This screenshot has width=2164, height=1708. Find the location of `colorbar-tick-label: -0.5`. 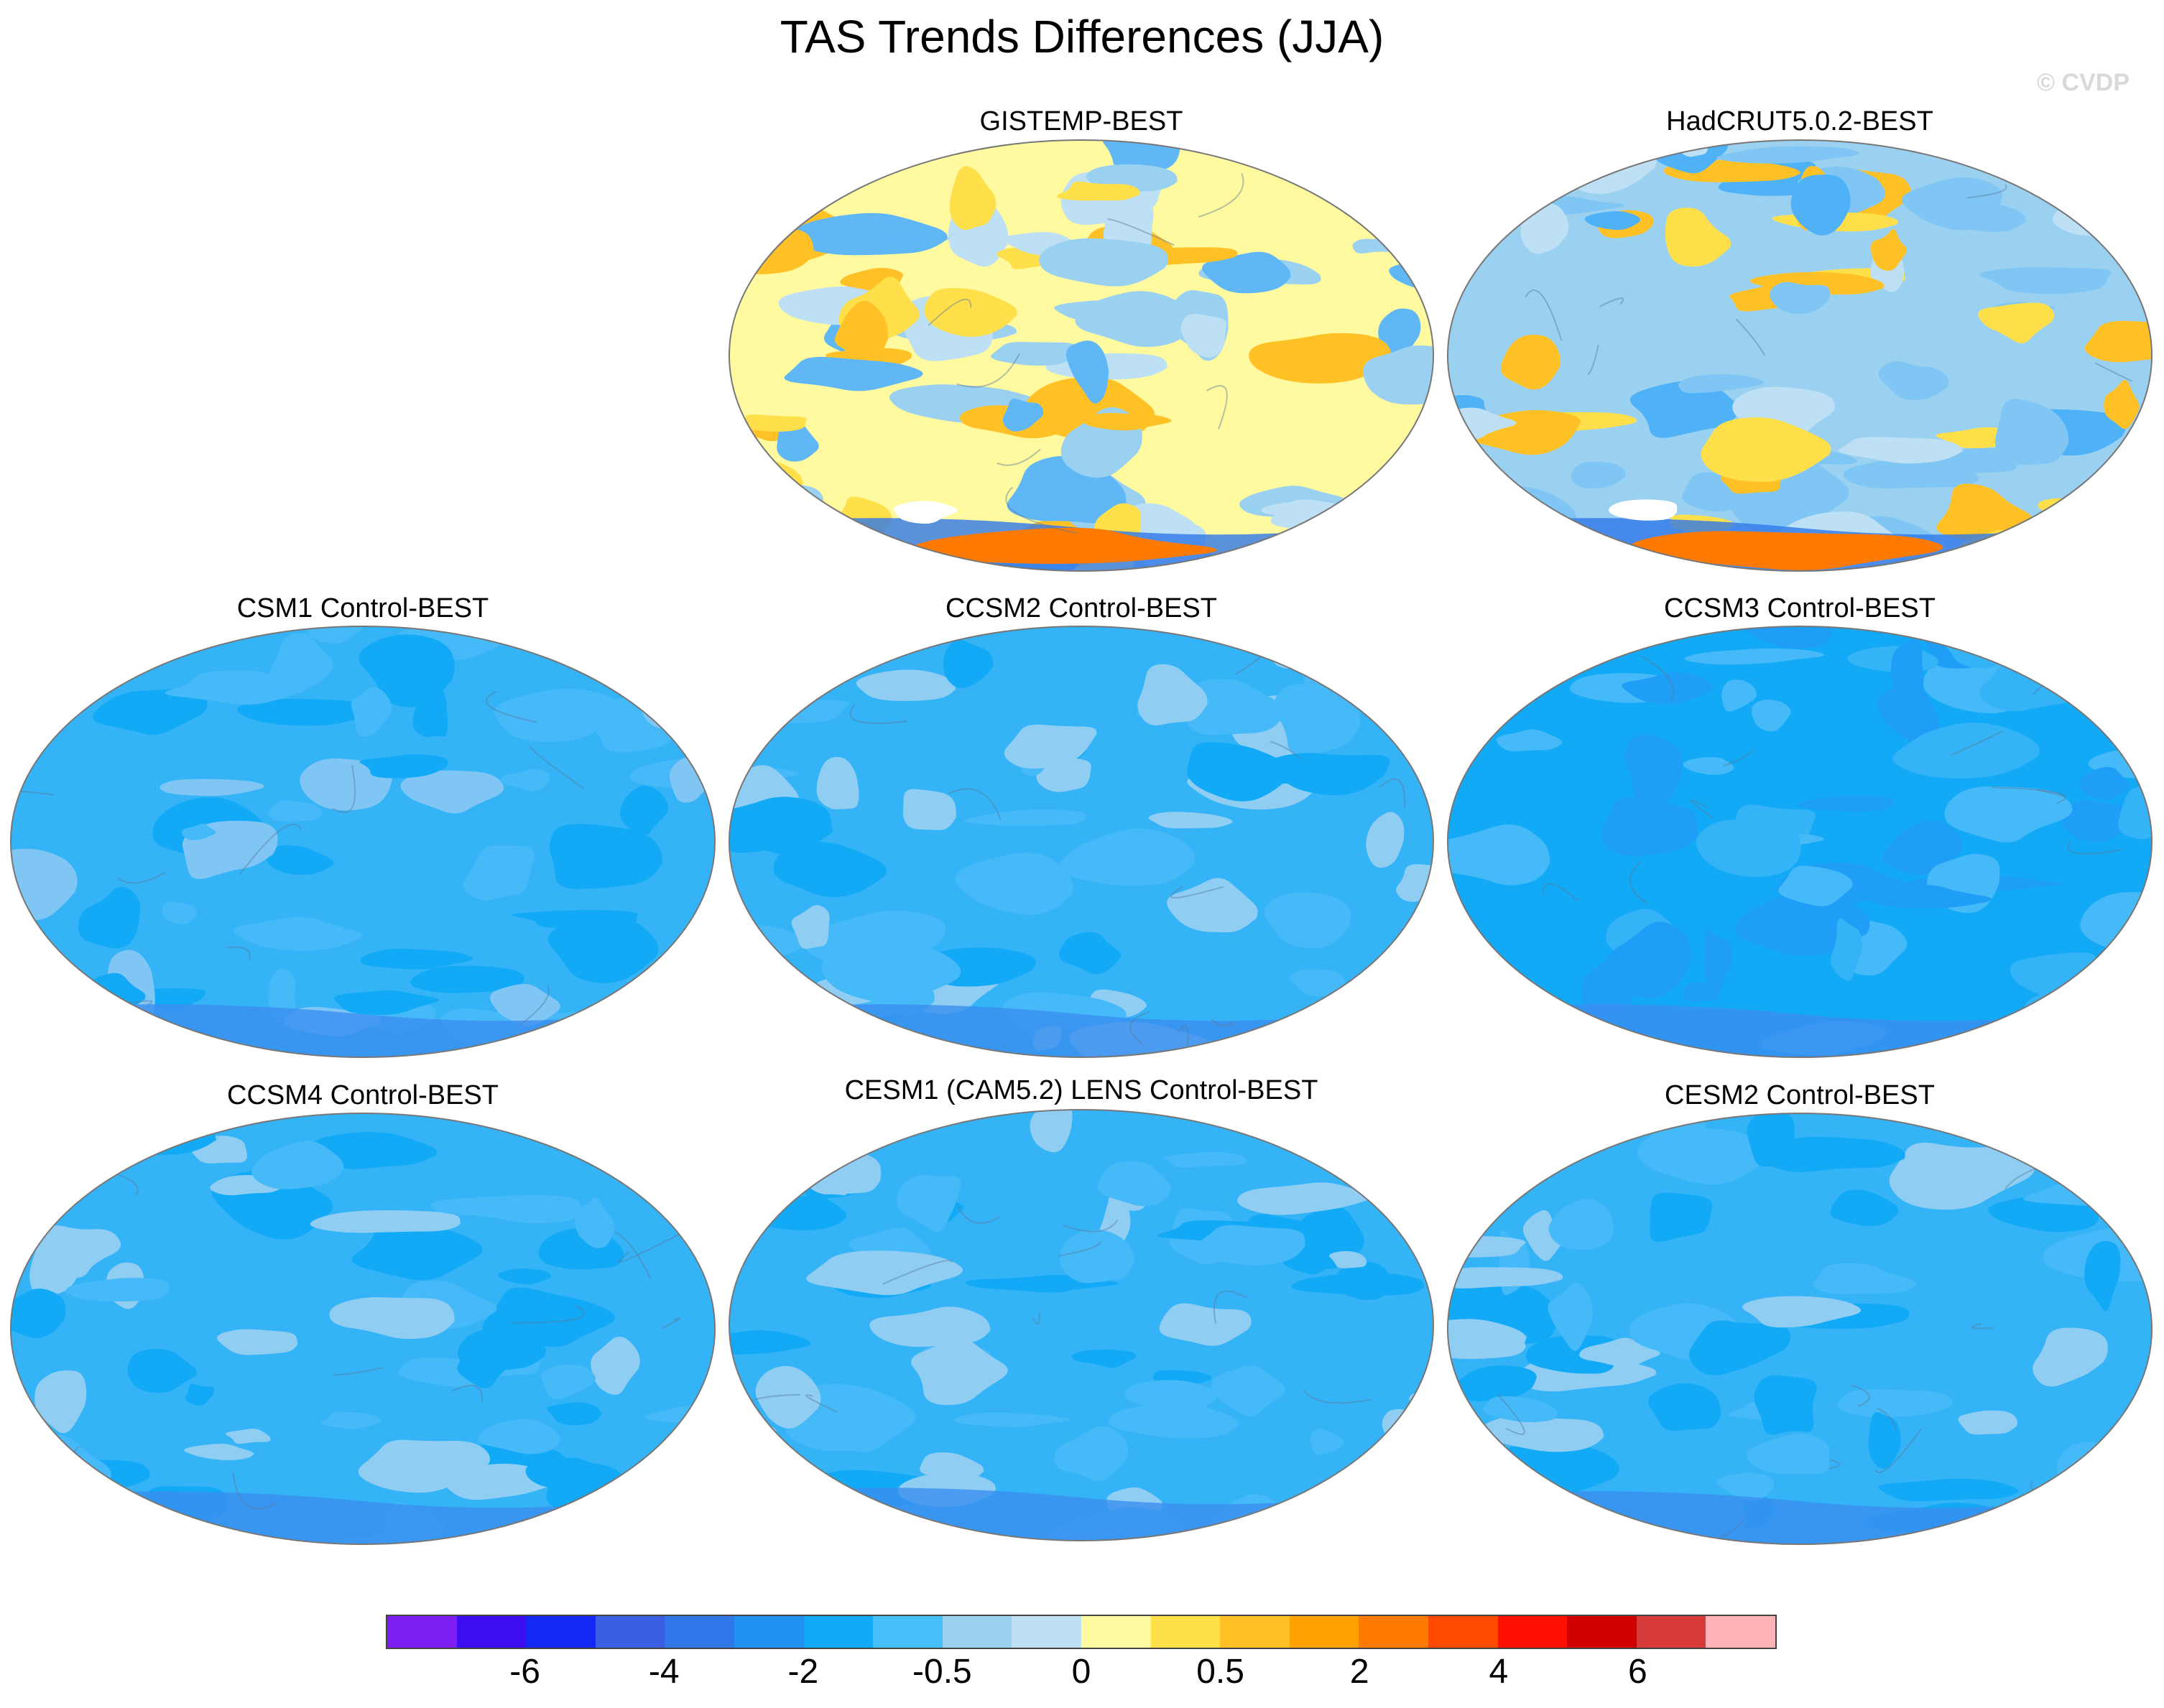

colorbar-tick-label: -0.5 is located at coordinates (942, 1672).